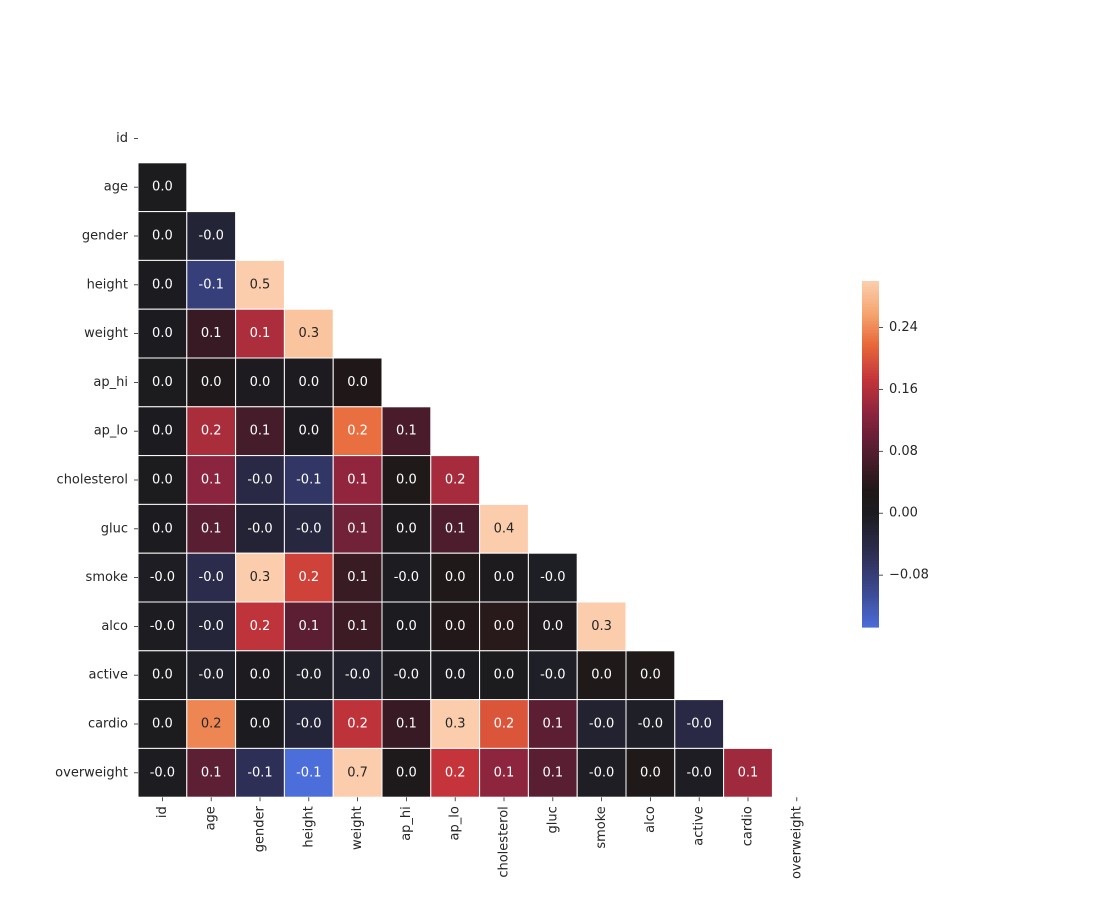  Describe the element at coordinates (903, 389) in the screenshot. I see `colorbar-tick-label: 0.16` at that location.